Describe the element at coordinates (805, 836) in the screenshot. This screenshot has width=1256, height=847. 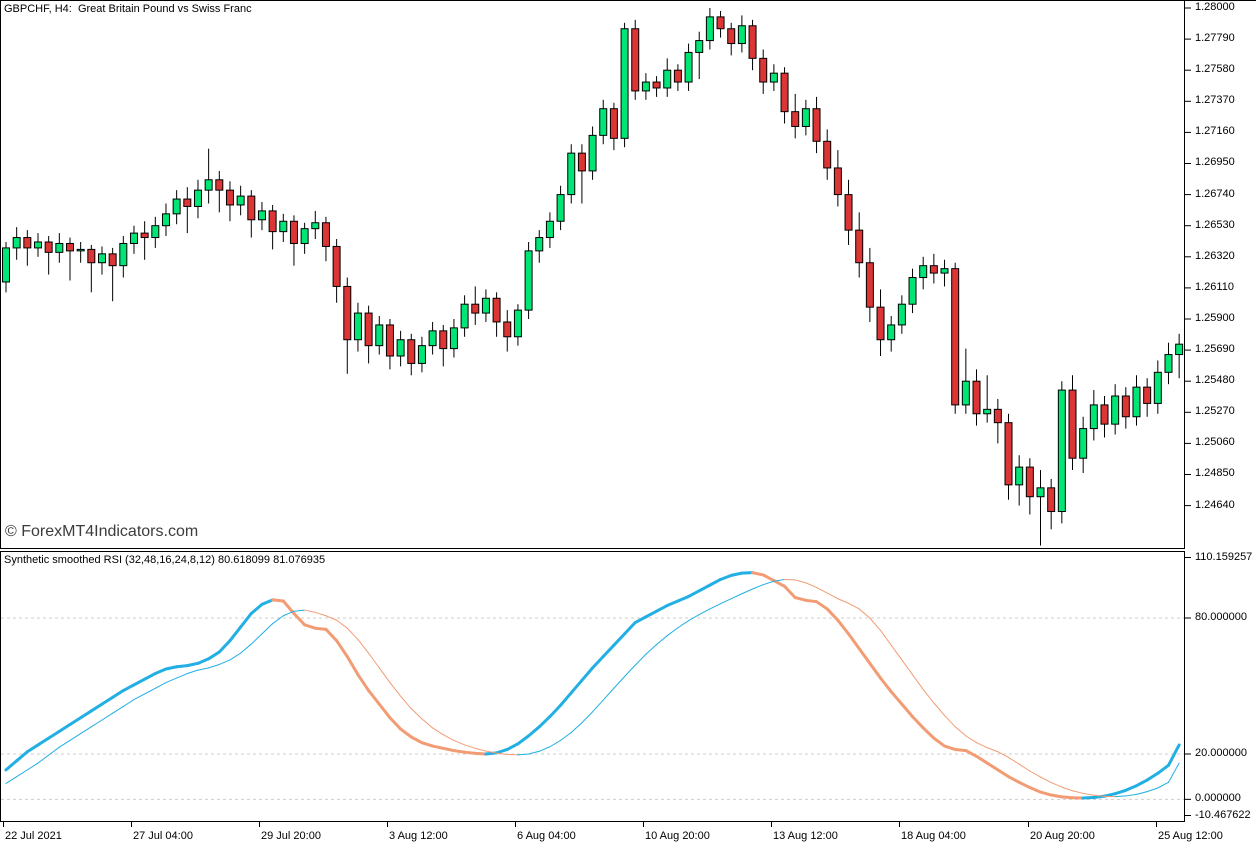
I see `time-axis-label: 13 Aug 12:00` at that location.